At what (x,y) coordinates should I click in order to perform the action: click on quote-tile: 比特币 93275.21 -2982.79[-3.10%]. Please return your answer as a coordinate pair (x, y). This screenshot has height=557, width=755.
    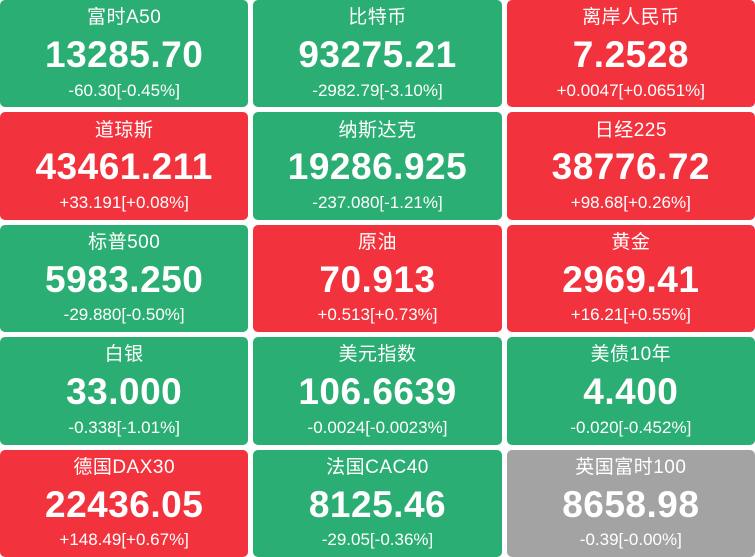
    Looking at the image, I should click on (377, 54).